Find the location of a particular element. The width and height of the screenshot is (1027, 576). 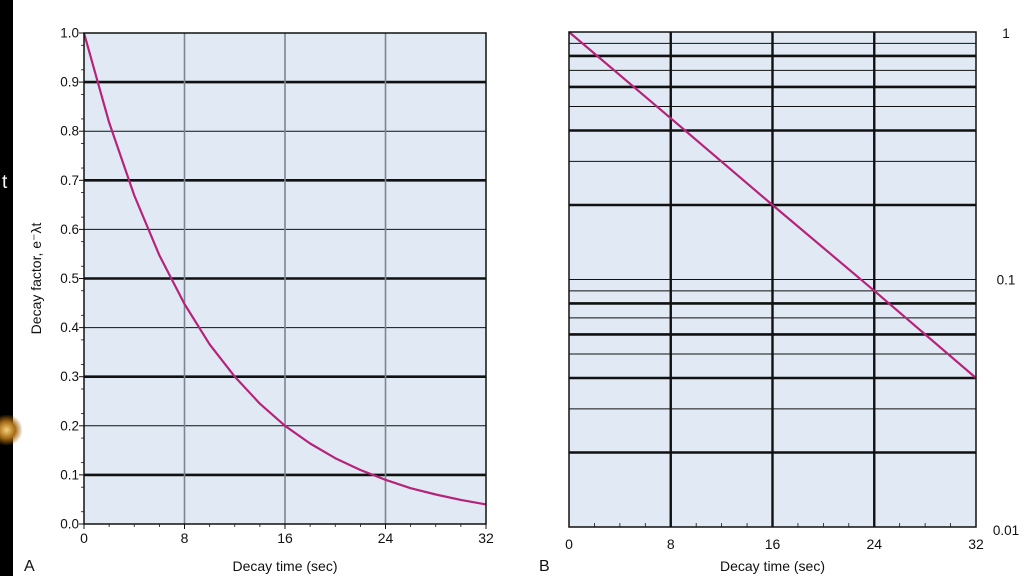

panel-label-a: A is located at coordinates (29, 566).